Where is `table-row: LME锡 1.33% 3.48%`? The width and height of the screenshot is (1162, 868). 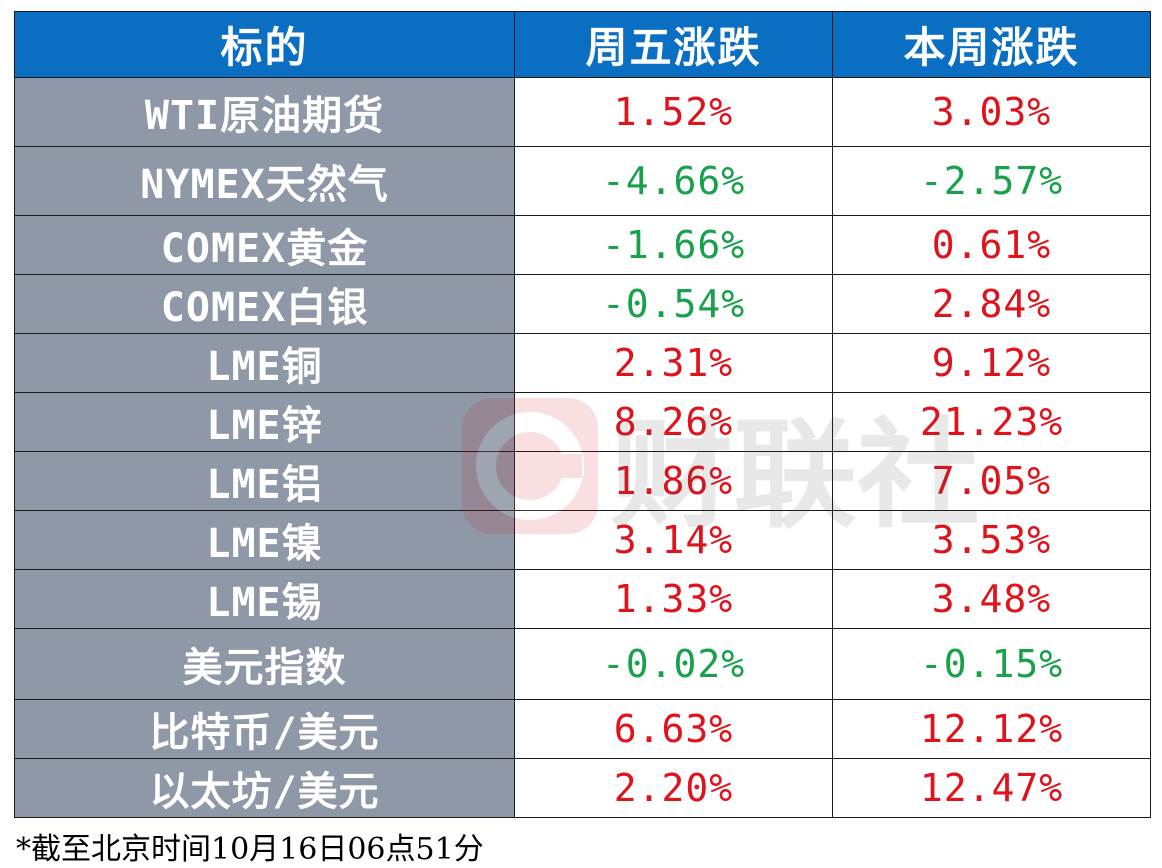 table-row: LME锡 1.33% 3.48% is located at coordinates (582, 599).